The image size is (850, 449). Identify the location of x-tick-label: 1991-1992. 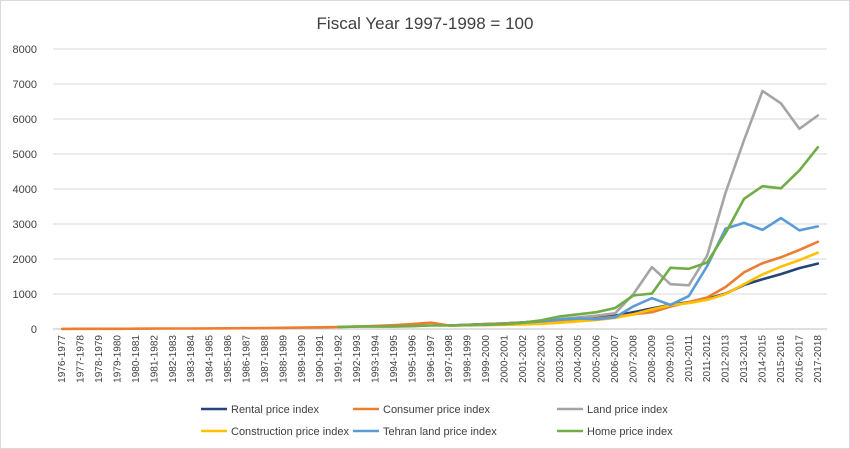
(339, 359).